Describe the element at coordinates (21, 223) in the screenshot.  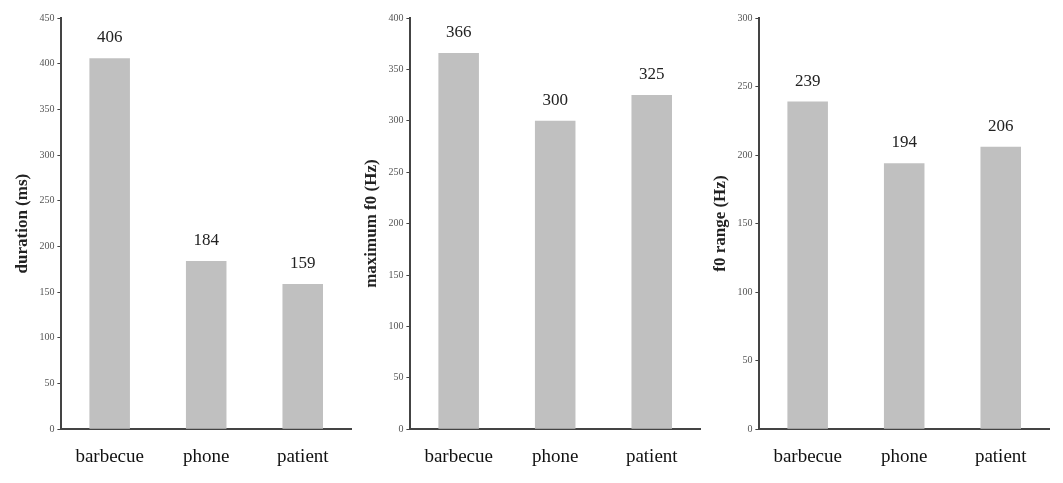
I see `y-axis-title: duration (ms)` at that location.